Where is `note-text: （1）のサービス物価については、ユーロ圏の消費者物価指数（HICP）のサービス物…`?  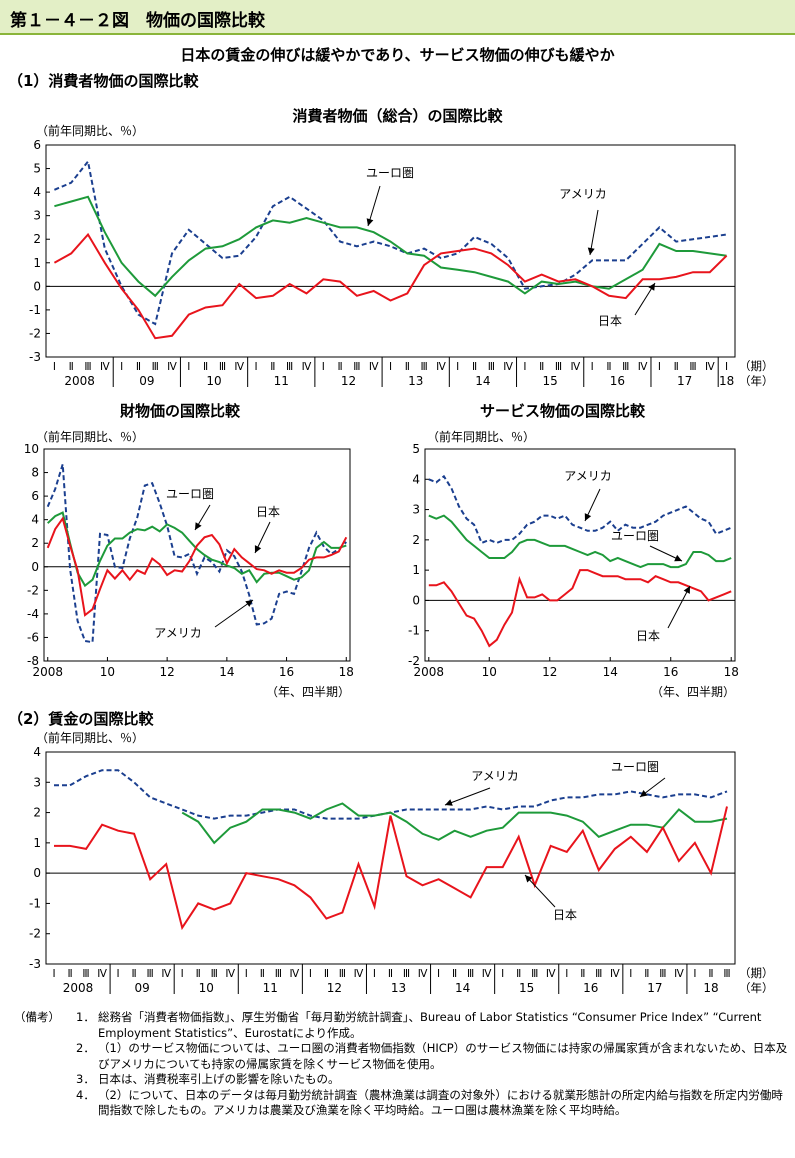
note-text: （1）のサービス物価については、ユーロ圏の消費者物価指数（HICP）のサービス物… is located at coordinates (443, 1056).